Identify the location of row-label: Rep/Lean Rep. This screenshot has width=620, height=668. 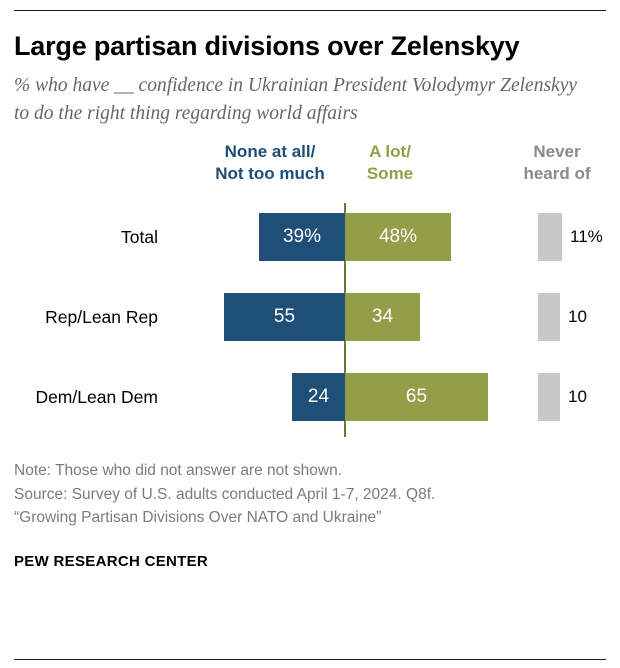
(101, 317).